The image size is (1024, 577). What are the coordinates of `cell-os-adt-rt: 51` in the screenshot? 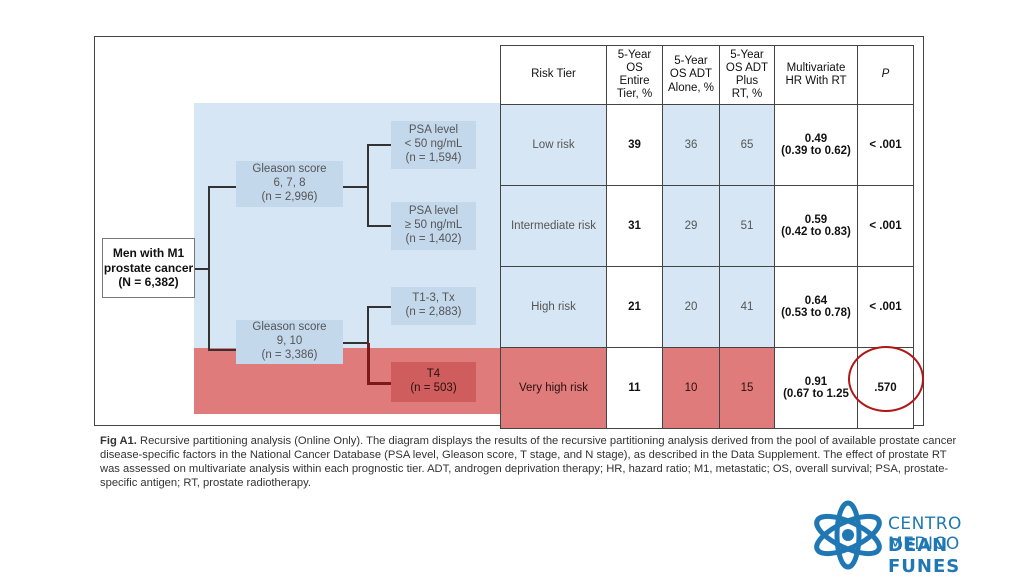 It's located at (747, 226).